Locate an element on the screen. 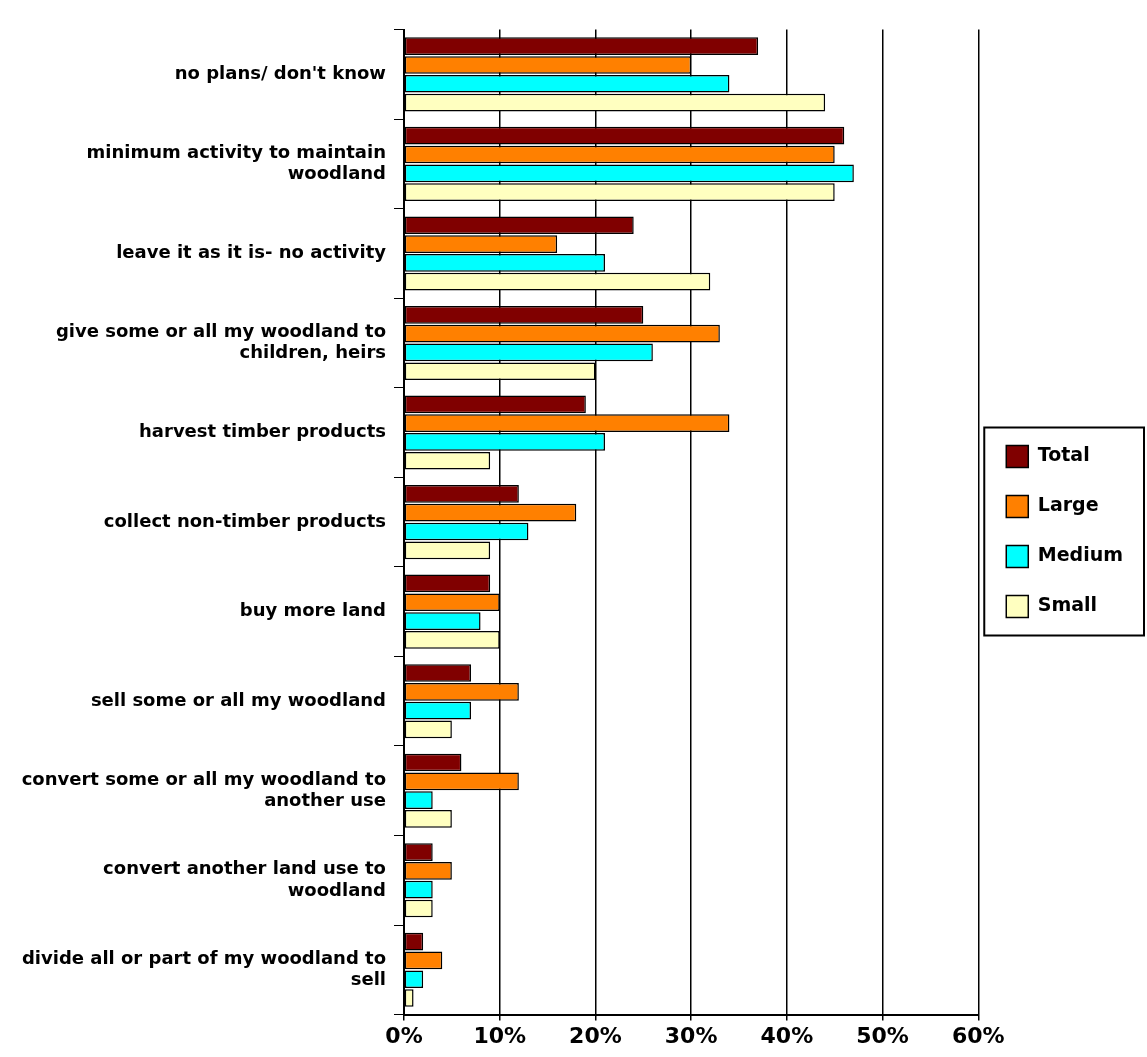 This screenshot has height=1057, width=1147. y-tick-label: harvest timber products is located at coordinates (262, 431).